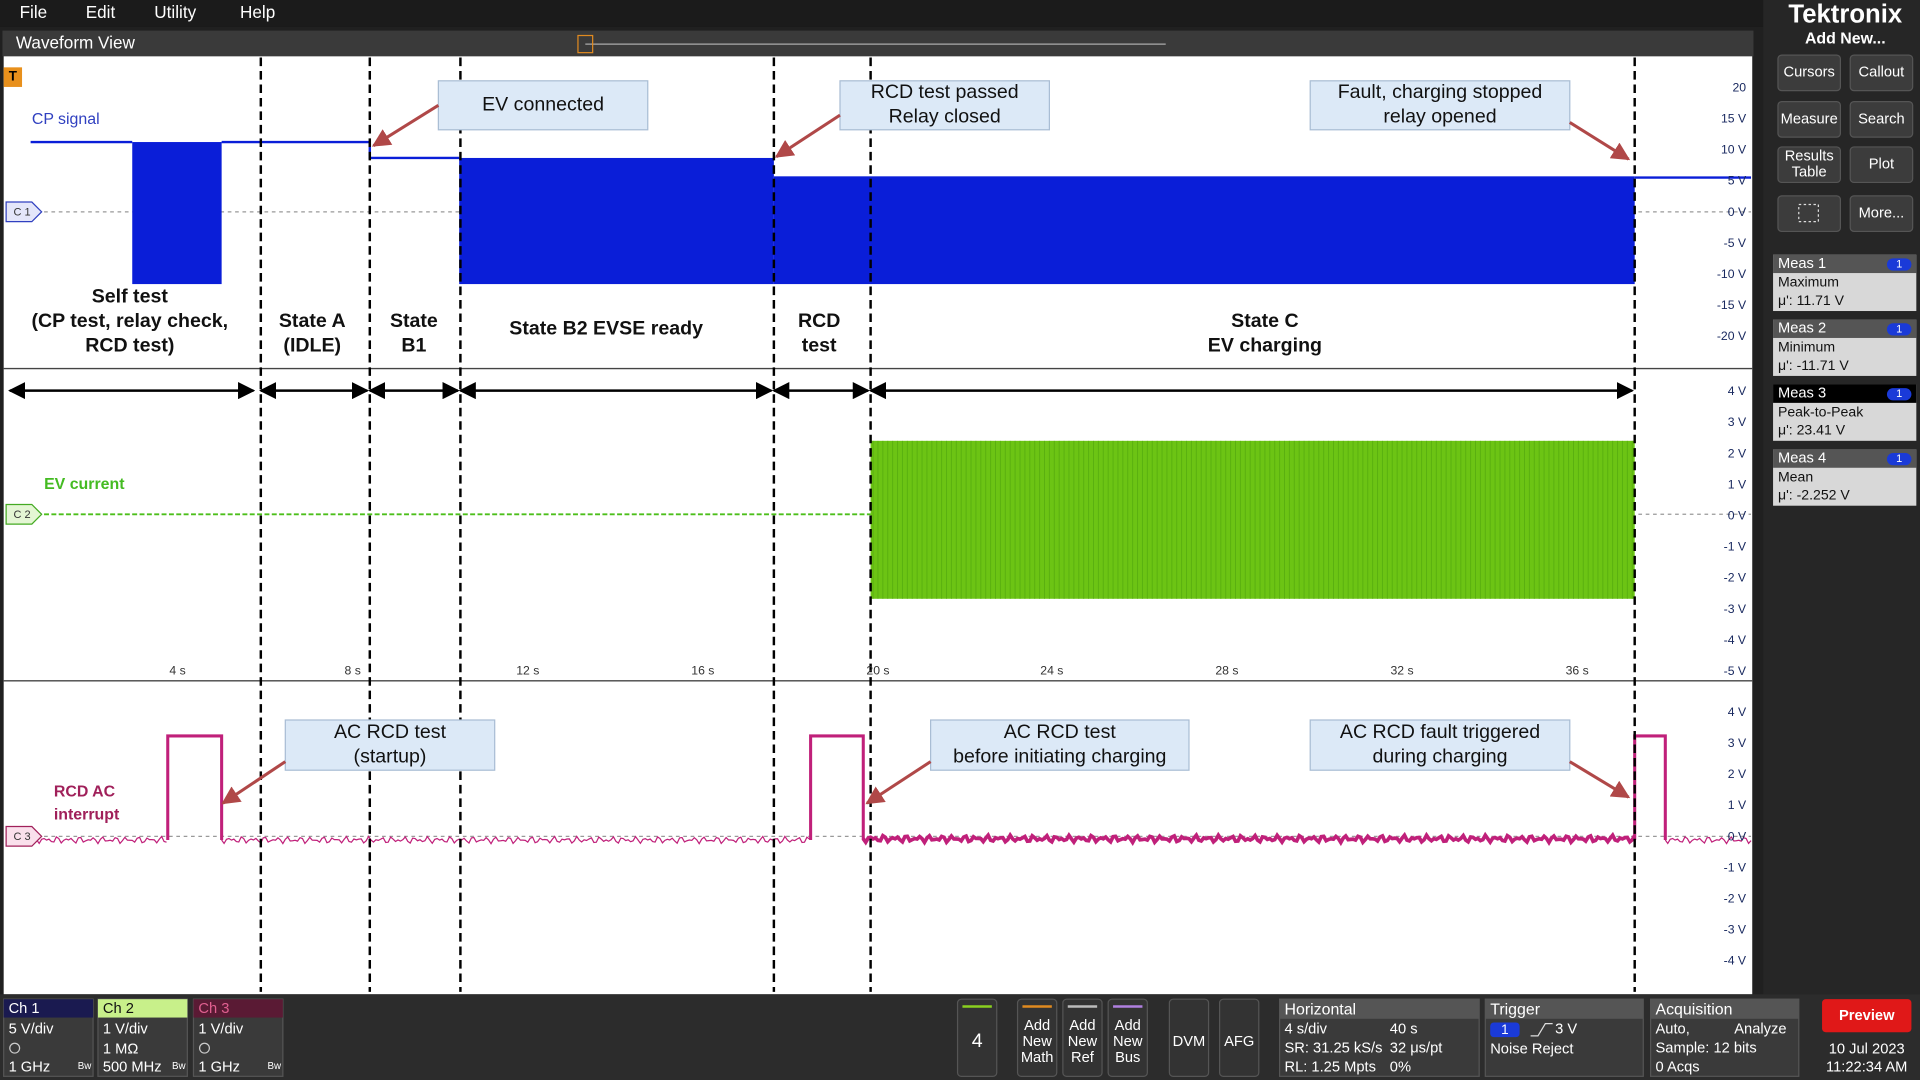 The width and height of the screenshot is (1920, 1080). I want to click on time-label: 32 s, so click(1401, 670).